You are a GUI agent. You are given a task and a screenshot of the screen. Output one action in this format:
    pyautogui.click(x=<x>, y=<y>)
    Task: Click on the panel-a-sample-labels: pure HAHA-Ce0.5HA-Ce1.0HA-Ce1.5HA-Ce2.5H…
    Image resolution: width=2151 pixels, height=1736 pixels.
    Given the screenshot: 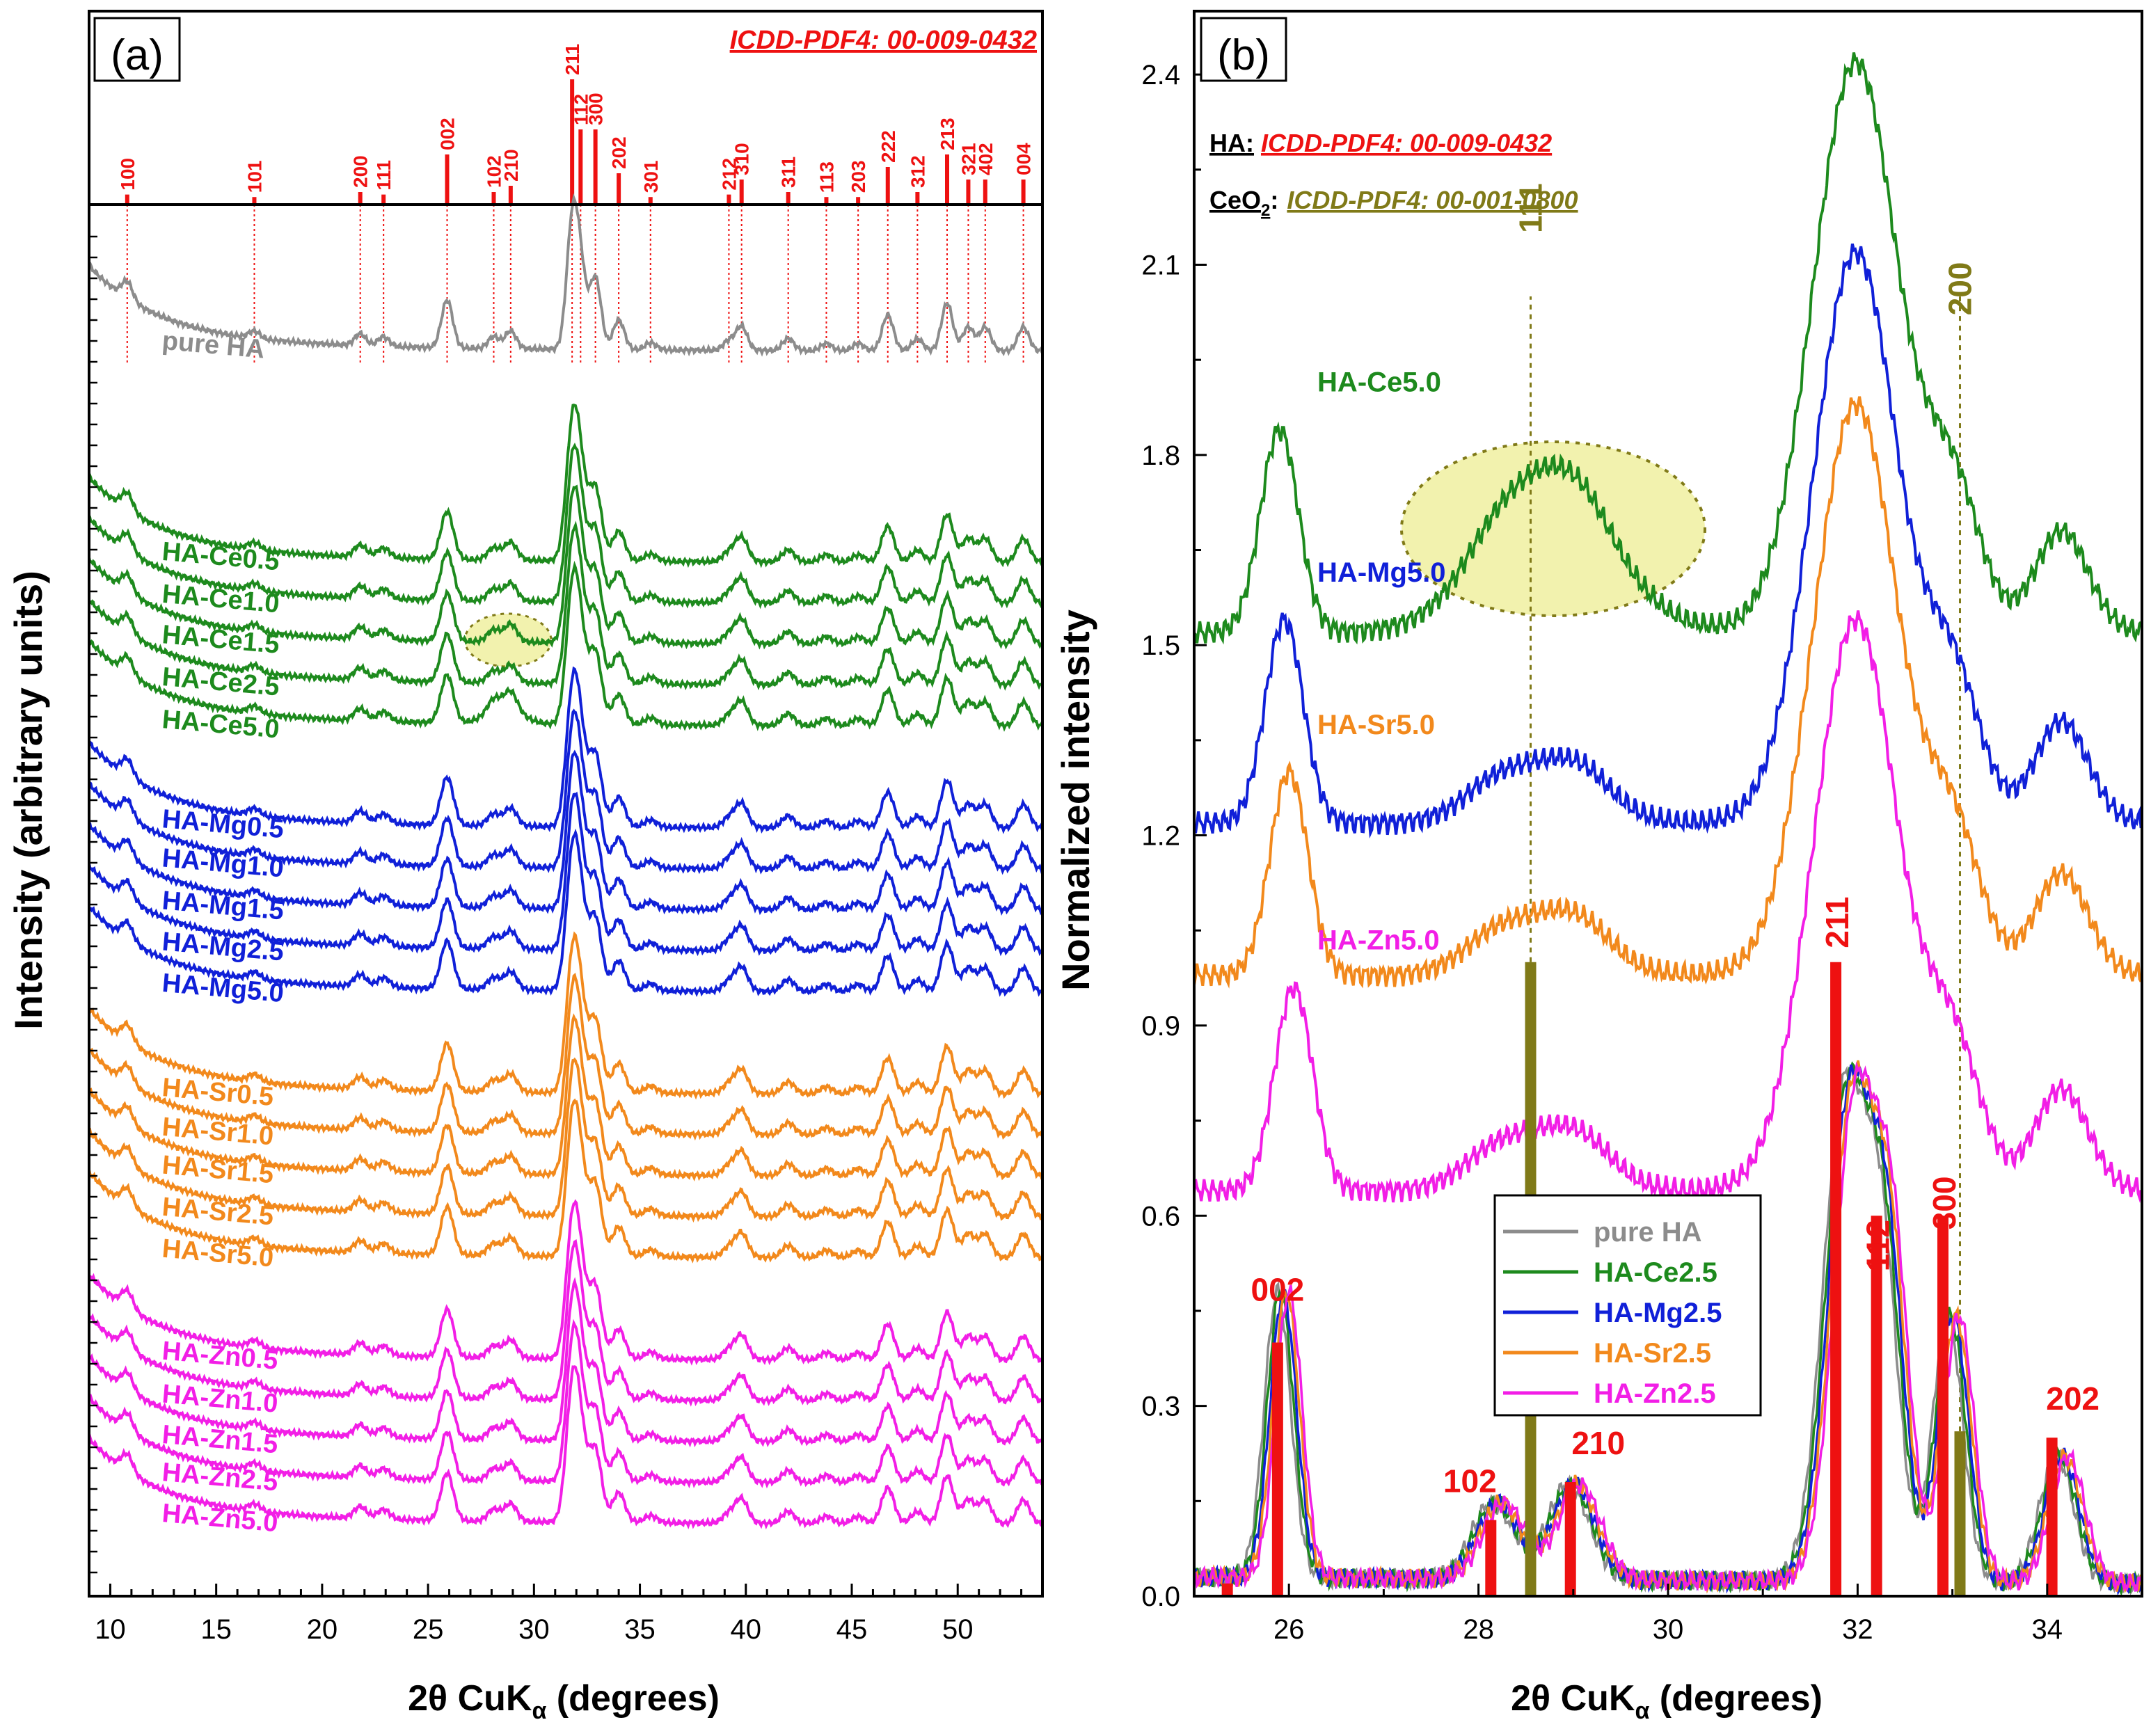 What is the action you would take?
    pyautogui.click(x=223, y=932)
    